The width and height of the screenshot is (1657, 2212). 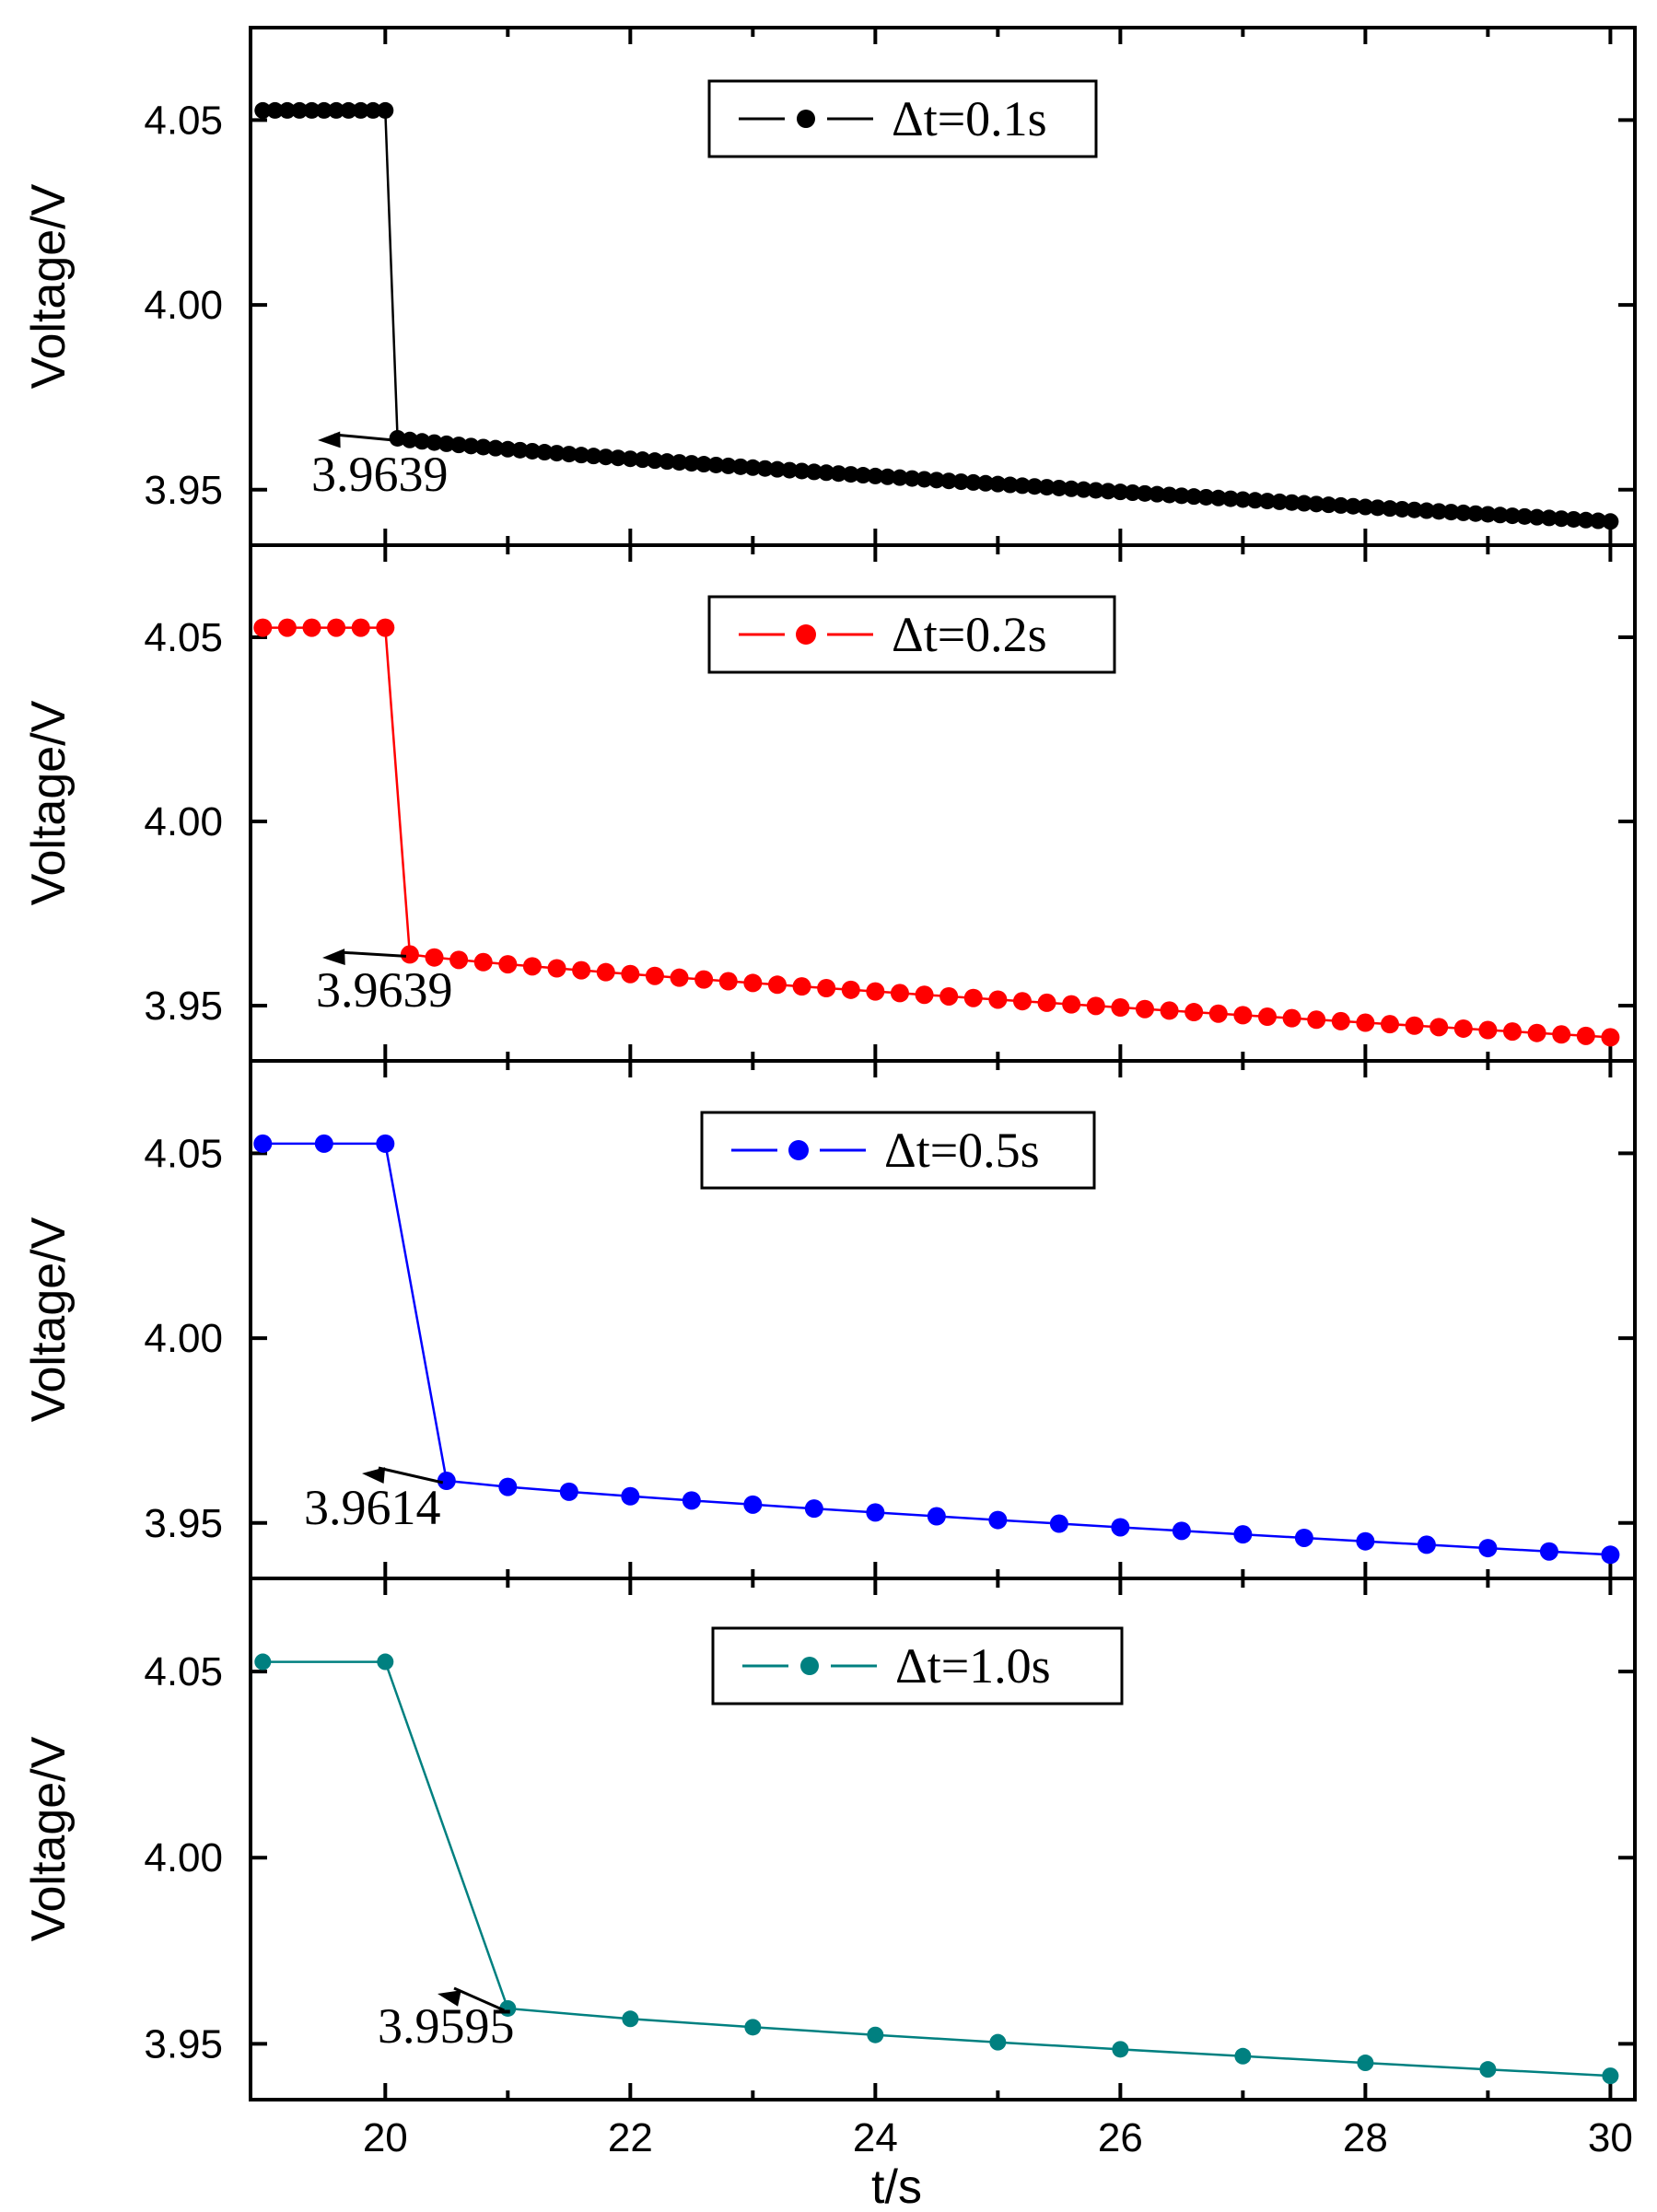 What do you see at coordinates (372, 1507) in the screenshot?
I see `annotation-value: 3.9614` at bounding box center [372, 1507].